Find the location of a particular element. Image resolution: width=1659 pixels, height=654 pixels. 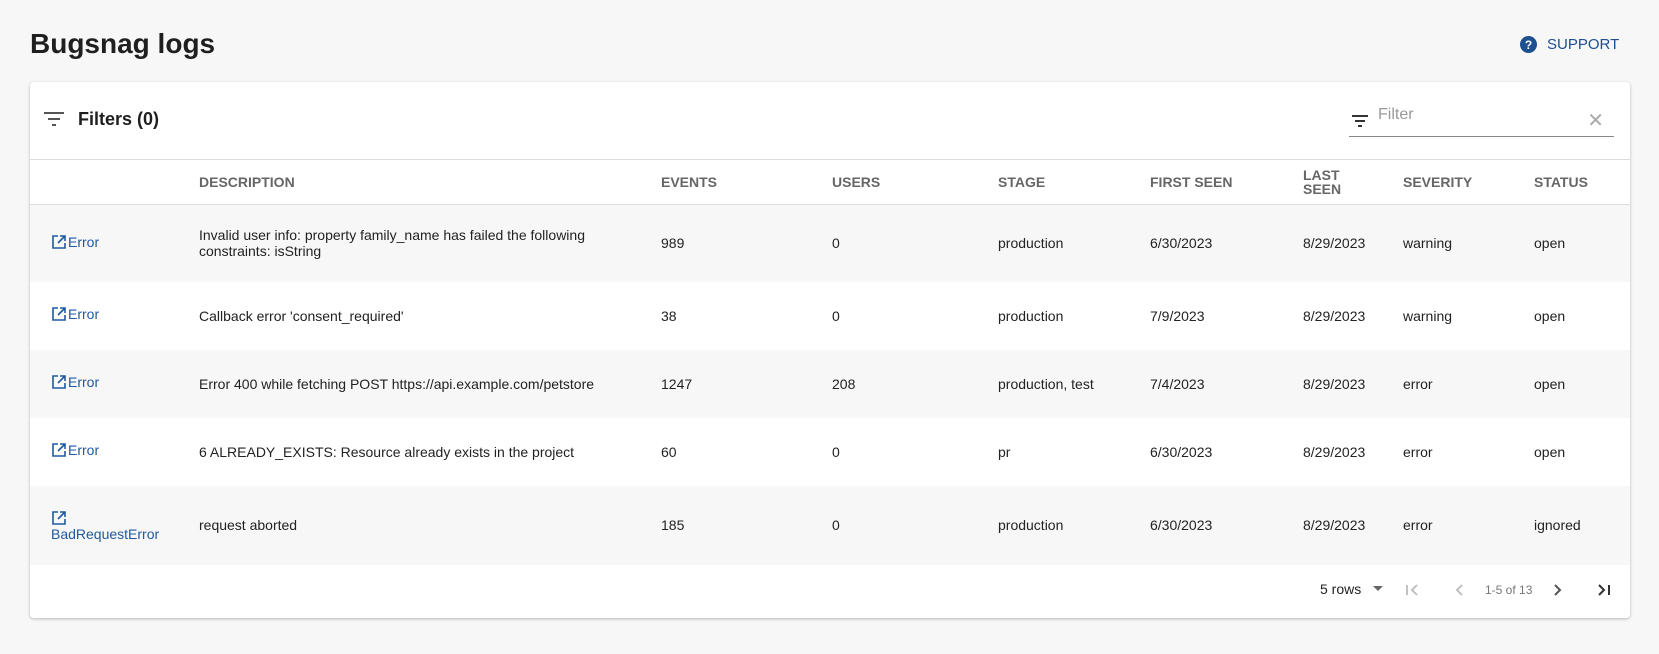

help-icon: ? is located at coordinates (1528, 44).